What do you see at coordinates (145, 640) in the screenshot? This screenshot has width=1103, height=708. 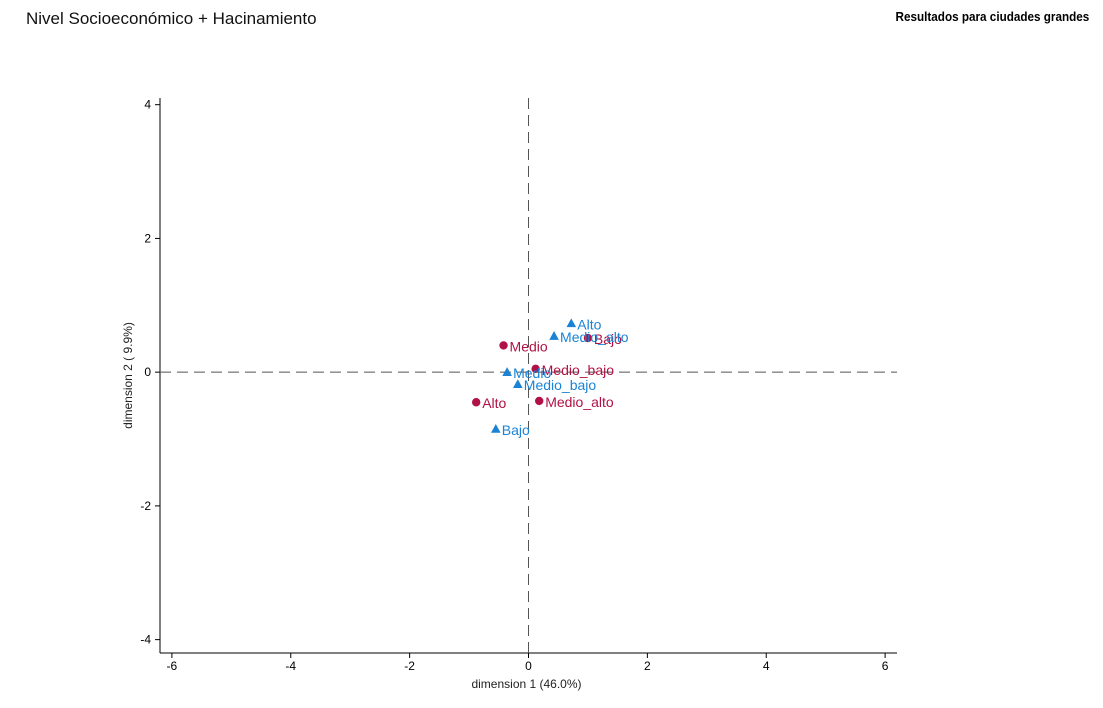 I see `y-tick-label: -4` at bounding box center [145, 640].